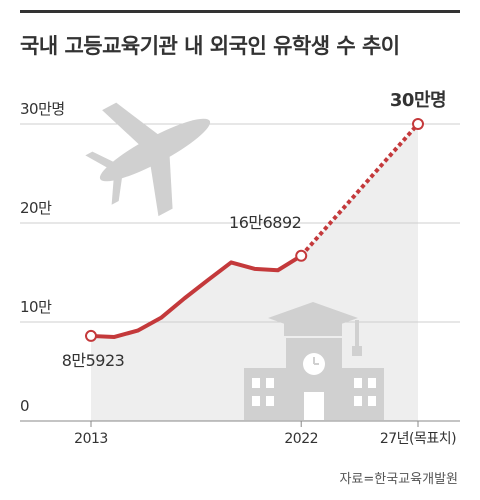 The height and width of the screenshot is (500, 480). I want to click on source-note: 자료=한국교육개발원, so click(398, 479).